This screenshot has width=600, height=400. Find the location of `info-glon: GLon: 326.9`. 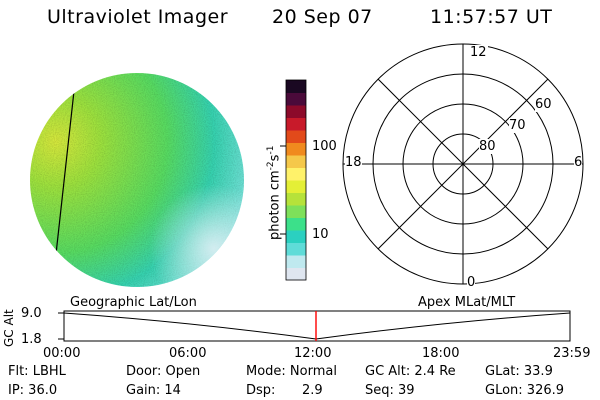

info-glon: GLon: 326.9 is located at coordinates (525, 390).